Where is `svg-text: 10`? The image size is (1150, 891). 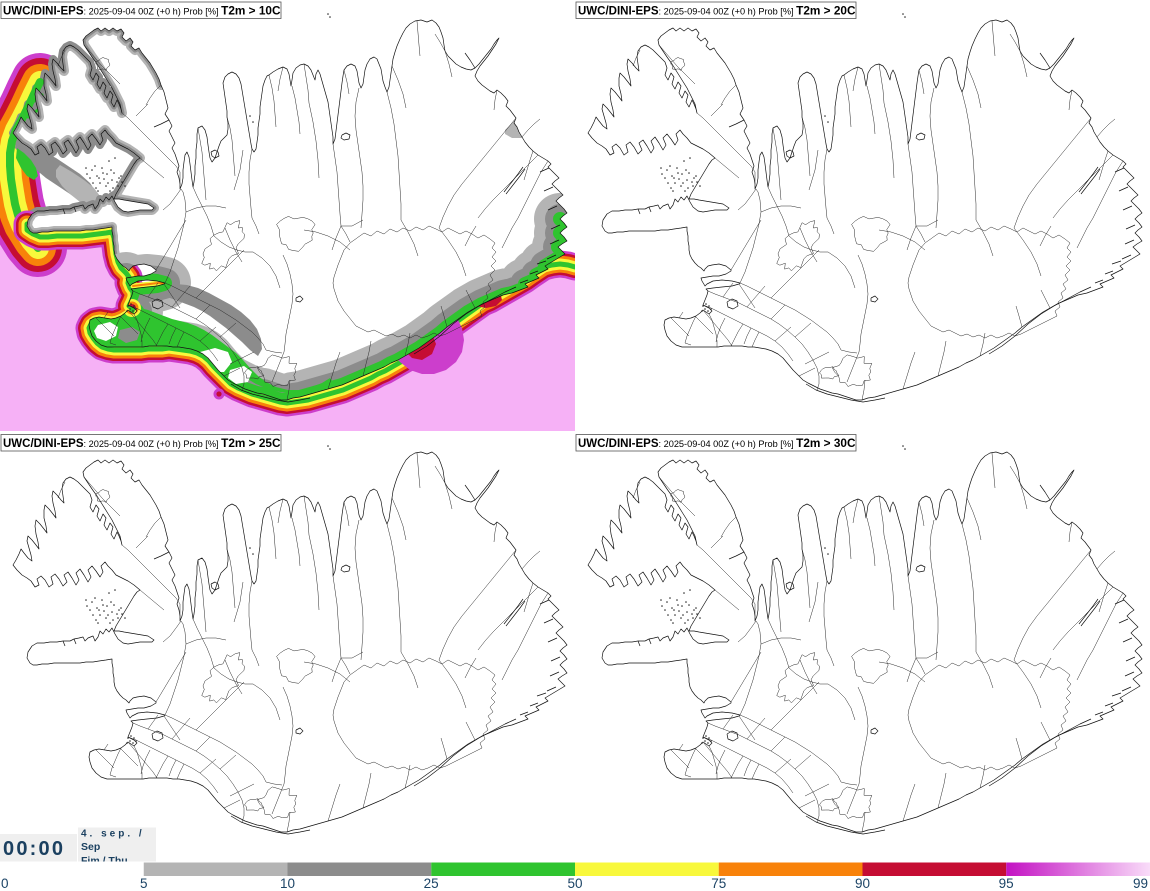 svg-text: 10 is located at coordinates (287, 883).